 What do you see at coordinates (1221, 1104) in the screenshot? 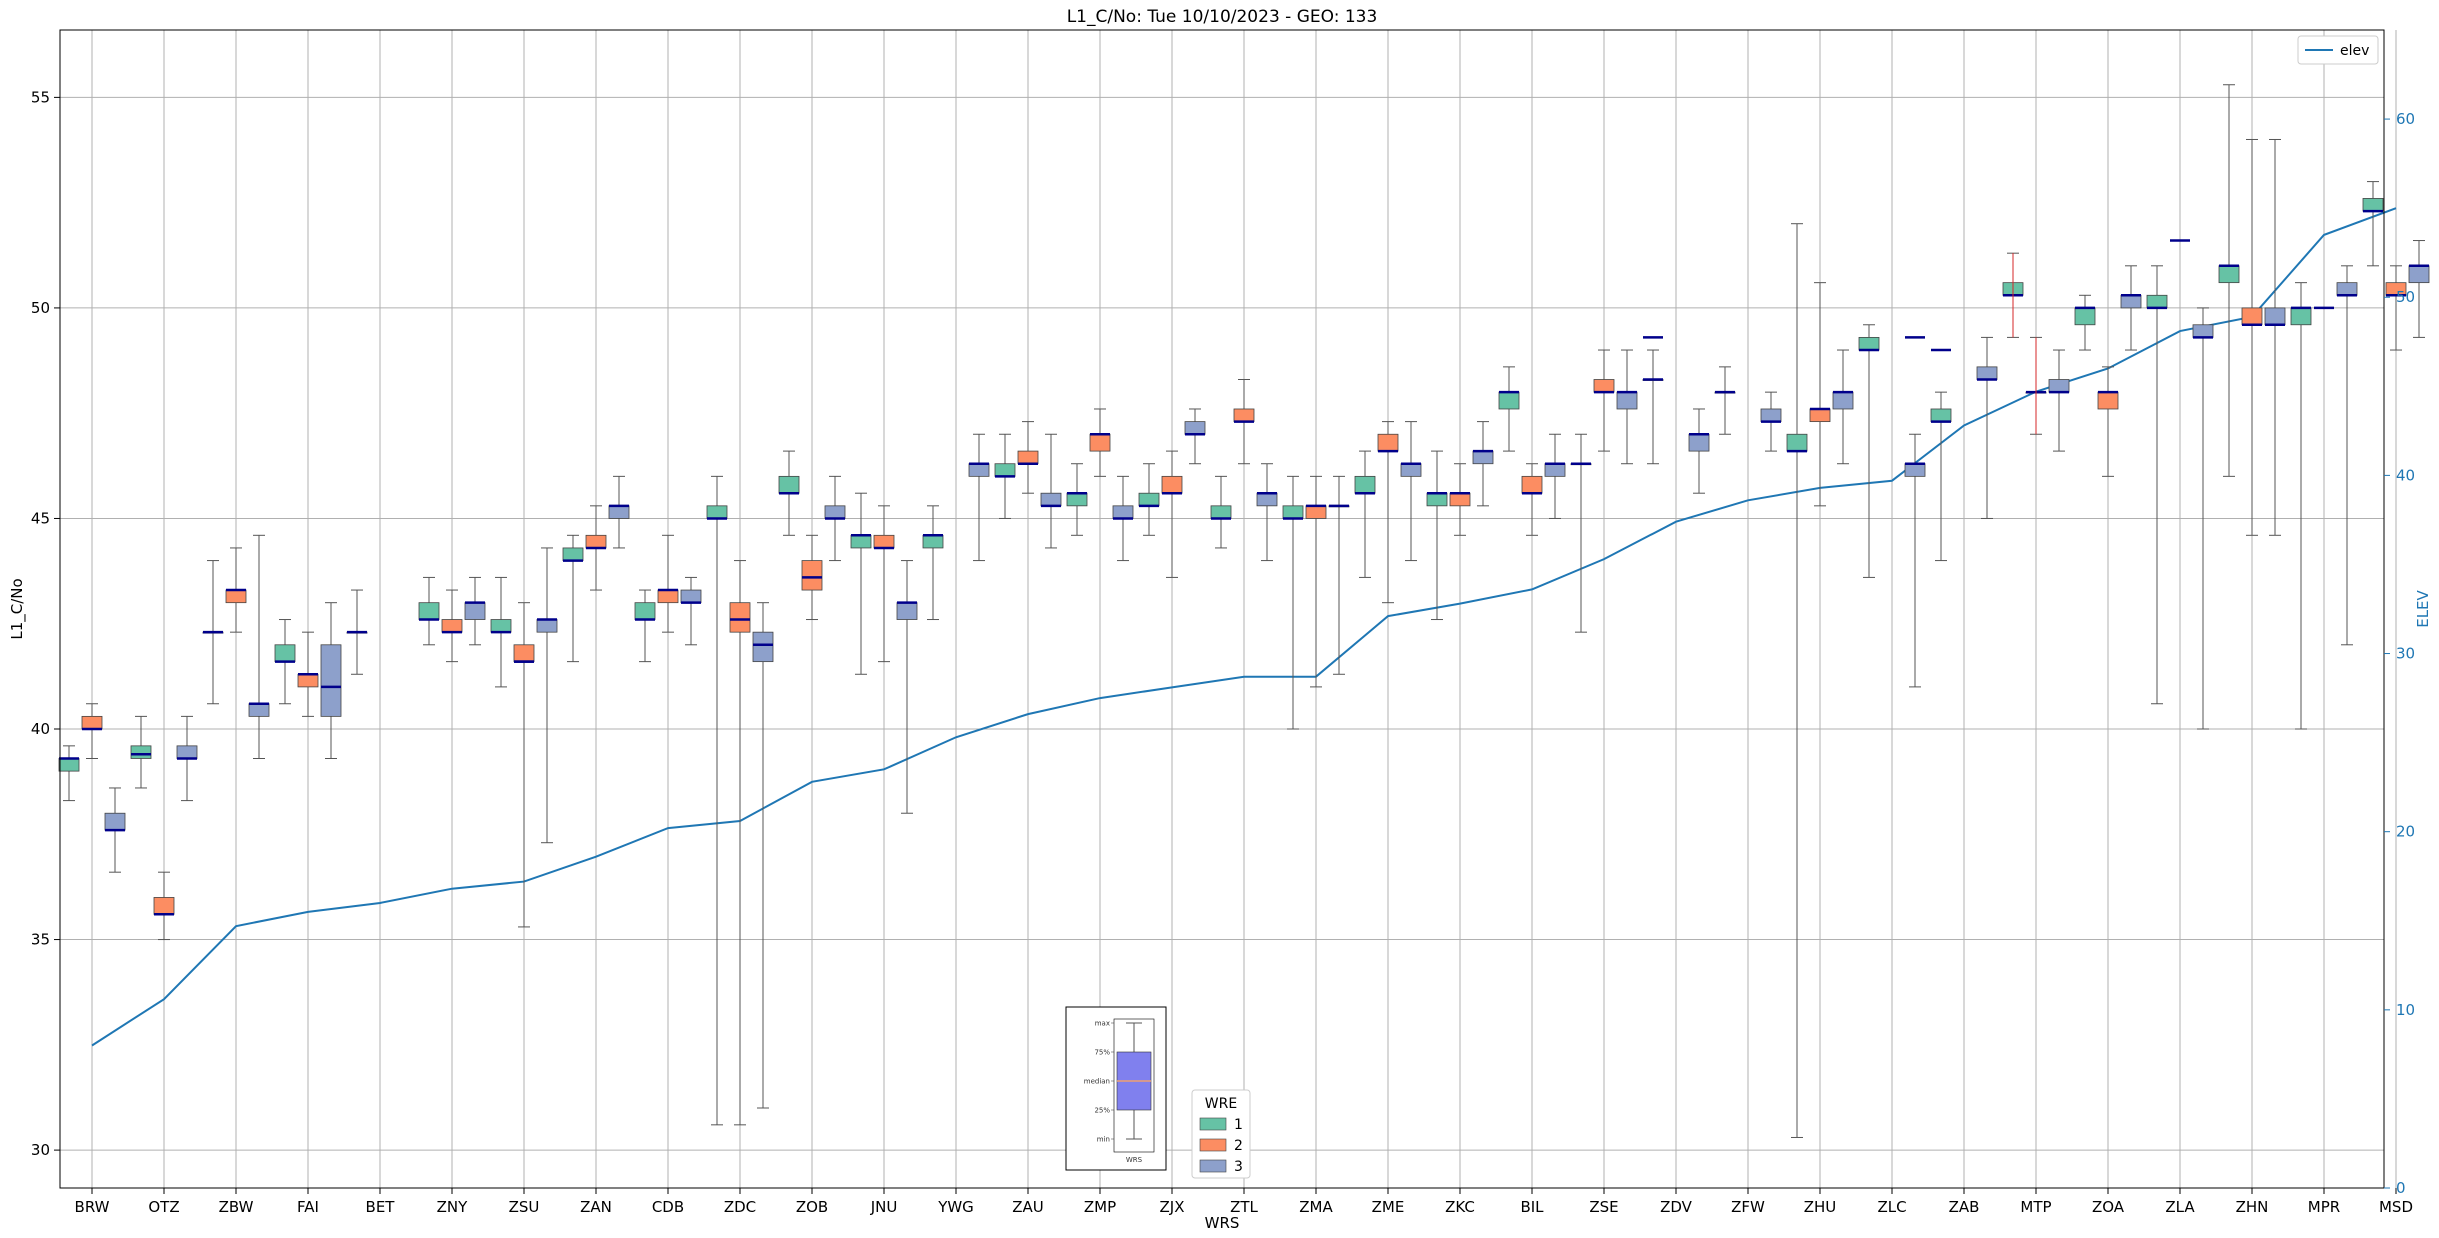
I see `legend-title: WRE` at bounding box center [1221, 1104].